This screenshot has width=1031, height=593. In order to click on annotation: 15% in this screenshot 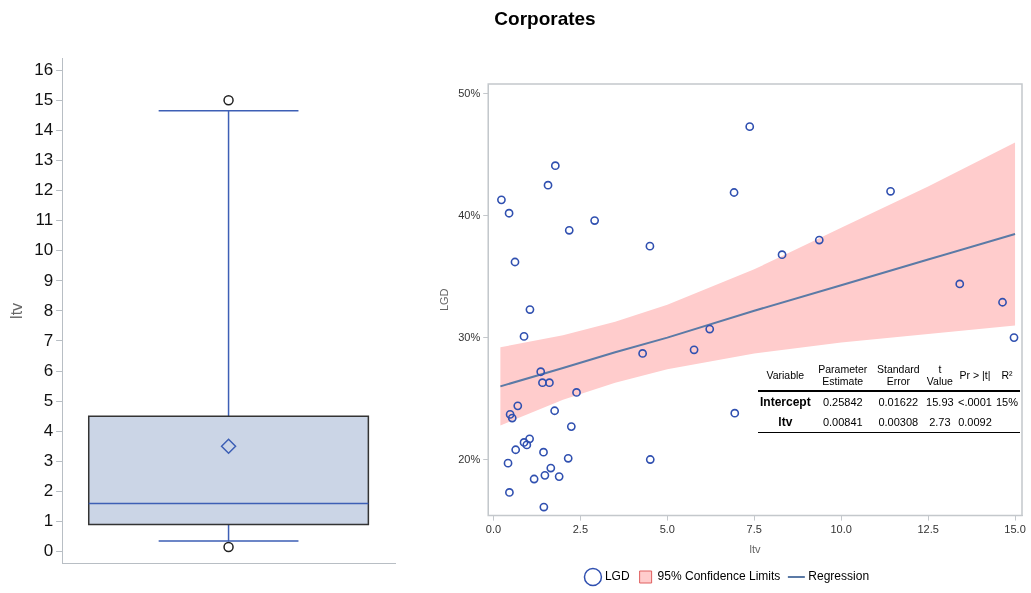, I will do `click(1006, 402)`.